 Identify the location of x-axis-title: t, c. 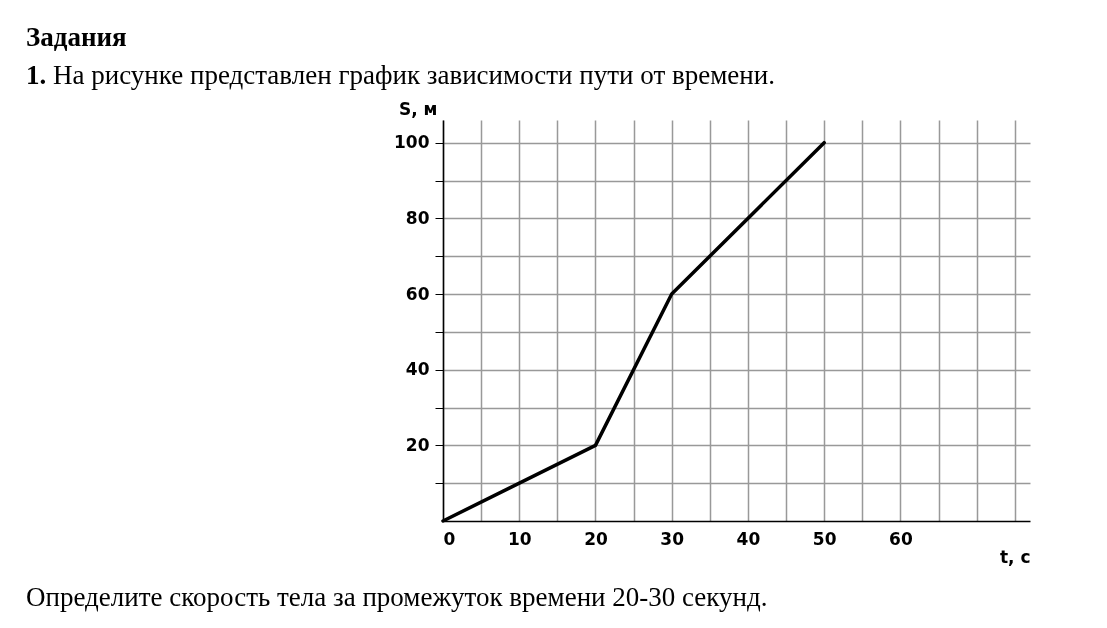
(1015, 556).